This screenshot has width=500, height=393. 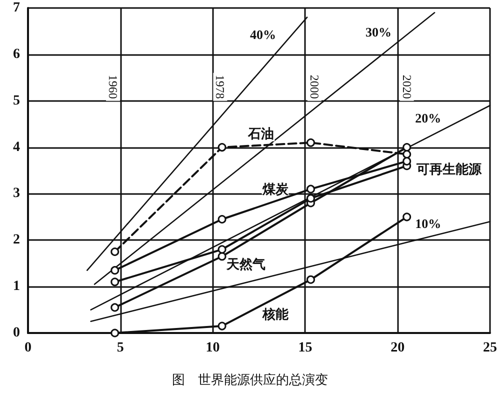 What do you see at coordinates (314, 86) in the screenshot?
I see `annotation: 2000` at bounding box center [314, 86].